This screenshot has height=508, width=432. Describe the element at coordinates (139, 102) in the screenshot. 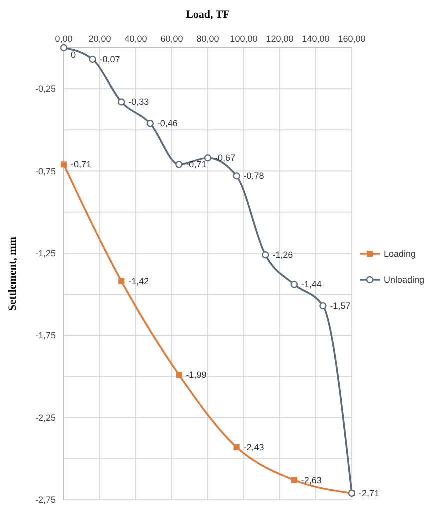

I see `data-label: -0,33` at that location.